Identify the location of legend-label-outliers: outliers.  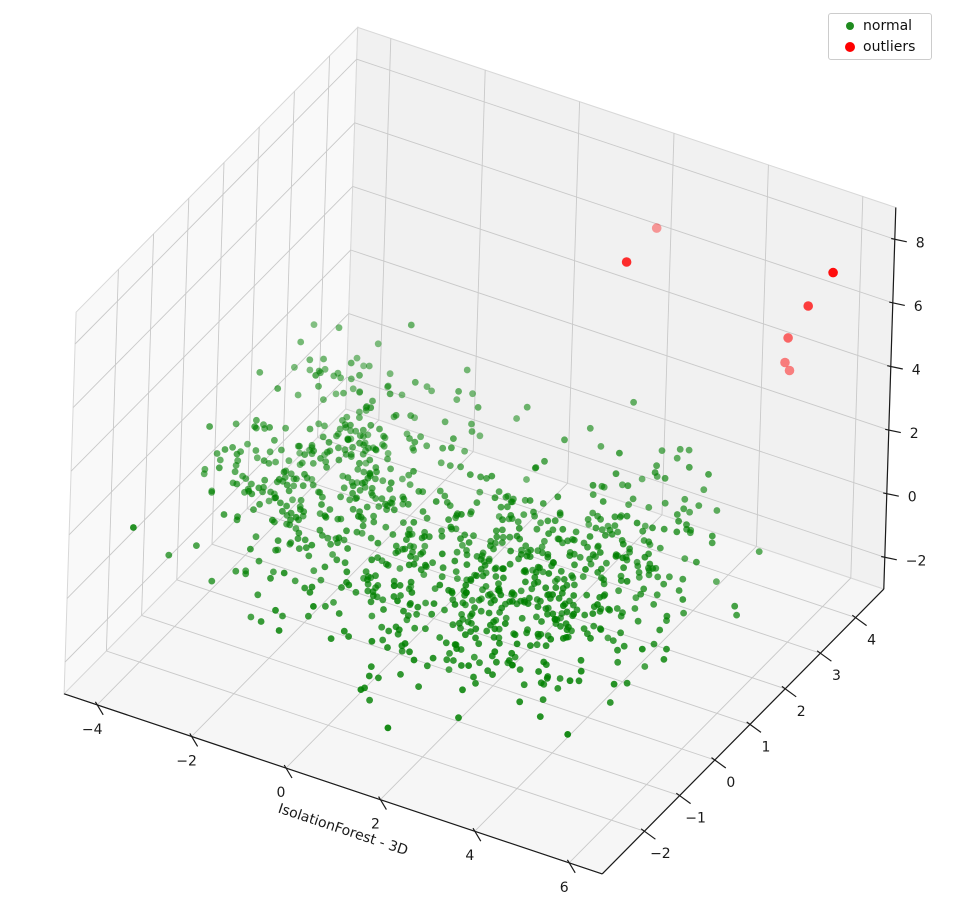
(889, 46).